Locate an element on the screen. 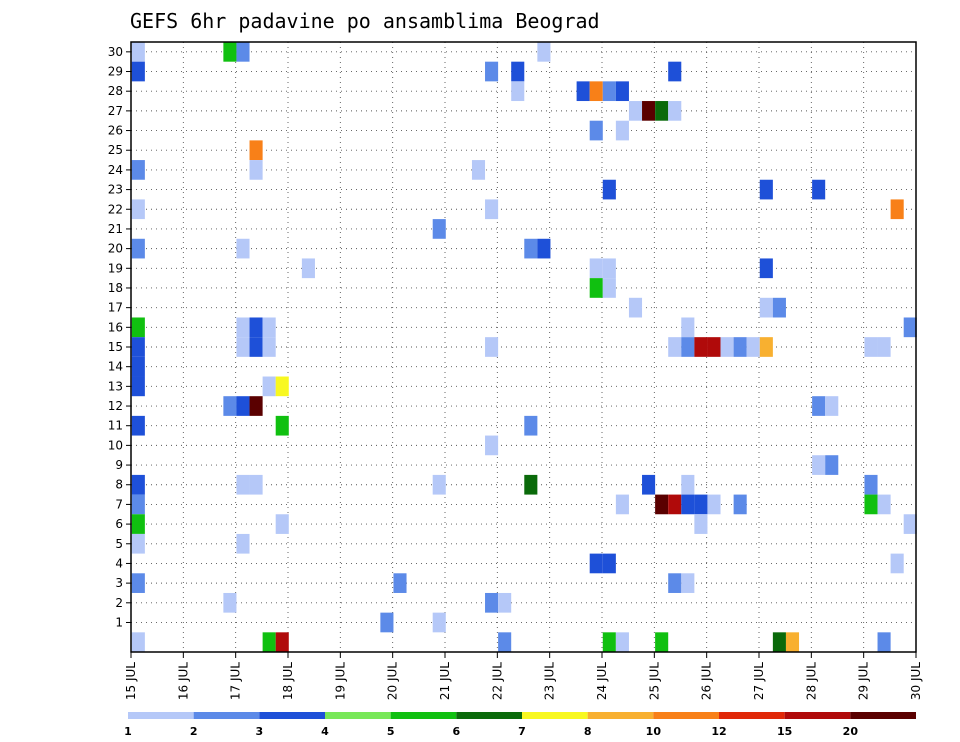  y-tick-label-6: 6 is located at coordinates (119, 524).